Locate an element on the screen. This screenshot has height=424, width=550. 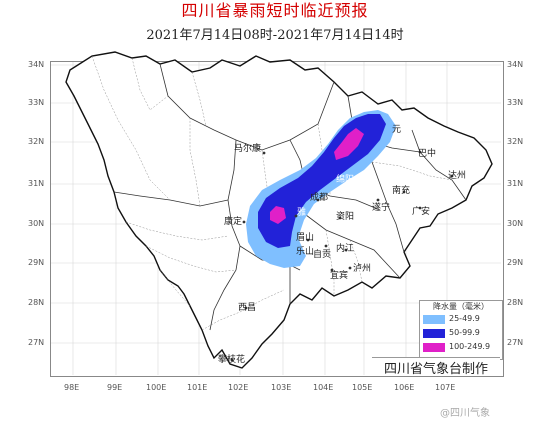
city-label-yibin: 宜宾 is located at coordinates (339, 276).